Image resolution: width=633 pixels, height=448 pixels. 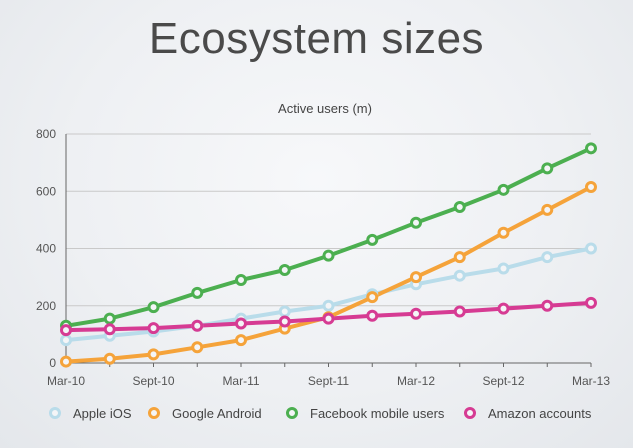 What do you see at coordinates (591, 381) in the screenshot?
I see `x-tick-label: Mar-13` at bounding box center [591, 381].